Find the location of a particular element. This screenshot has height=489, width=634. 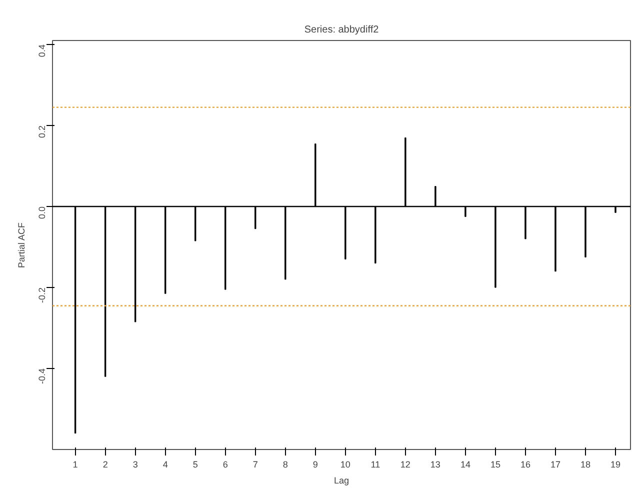

x-tick-label: 7 is located at coordinates (255, 465).